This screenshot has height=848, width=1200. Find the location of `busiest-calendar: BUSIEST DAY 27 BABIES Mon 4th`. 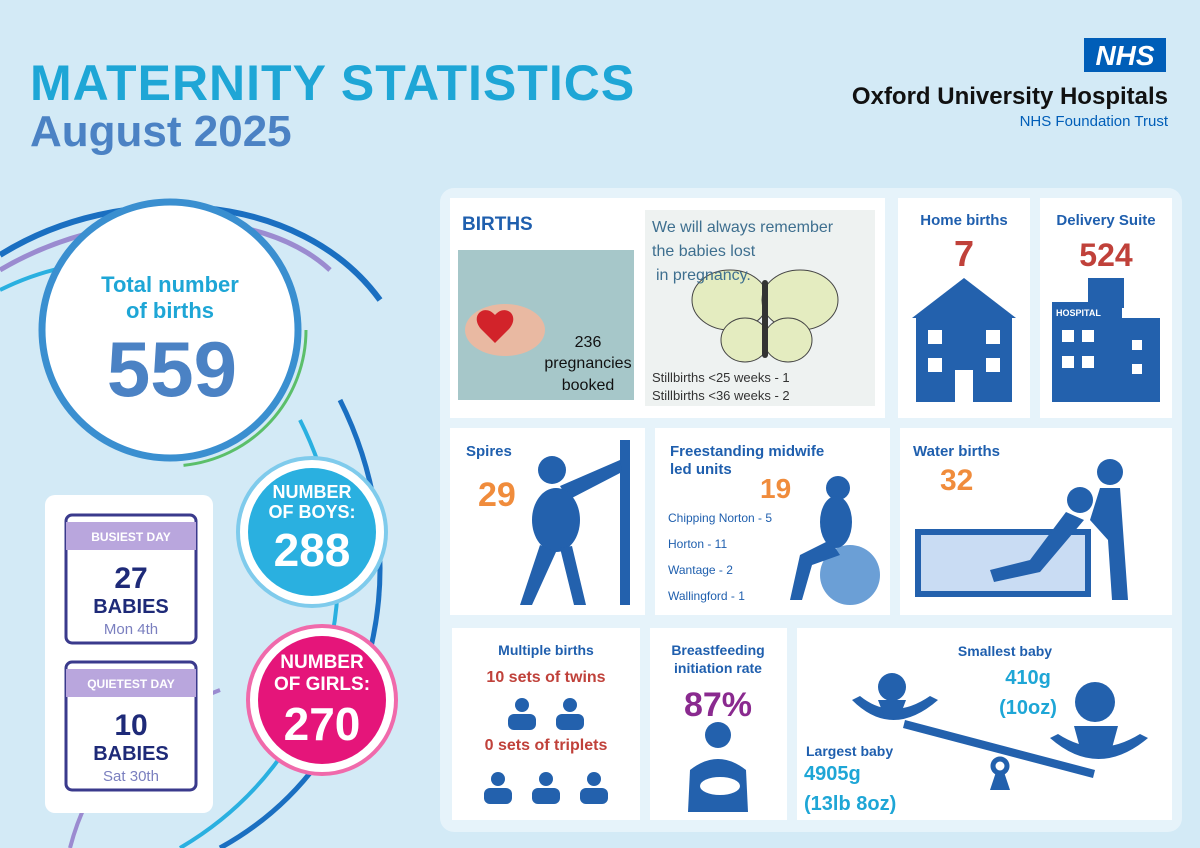

busiest-calendar: BUSIEST DAY 27 BABIES Mon 4th is located at coordinates (131, 579).